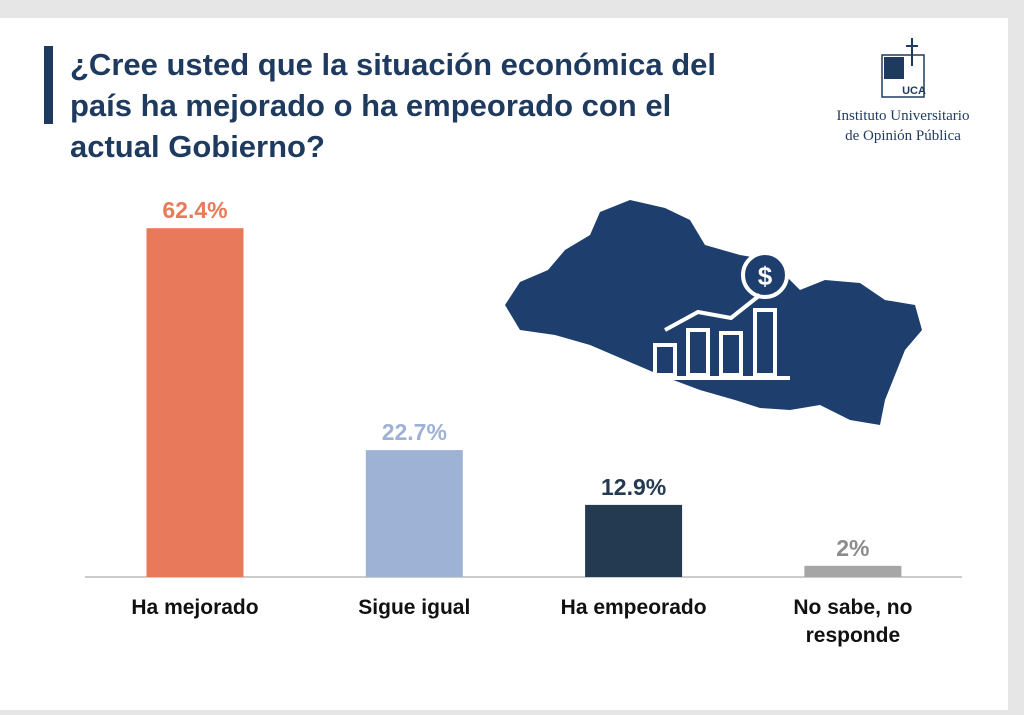 The image size is (1024, 715). I want to click on value-label: 2%, so click(852, 548).